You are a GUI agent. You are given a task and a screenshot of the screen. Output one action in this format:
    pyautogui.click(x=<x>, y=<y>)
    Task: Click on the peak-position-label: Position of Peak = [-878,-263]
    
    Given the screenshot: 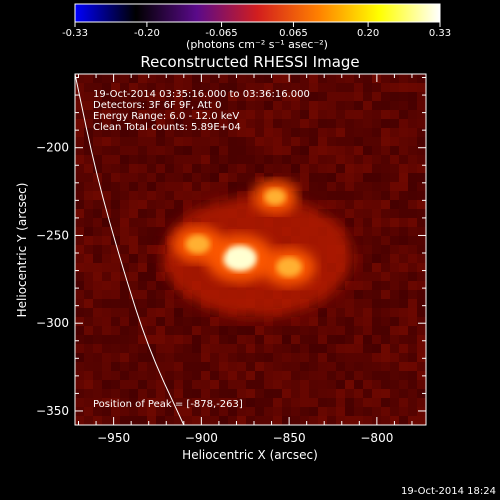 What is the action you would take?
    pyautogui.click(x=168, y=404)
    